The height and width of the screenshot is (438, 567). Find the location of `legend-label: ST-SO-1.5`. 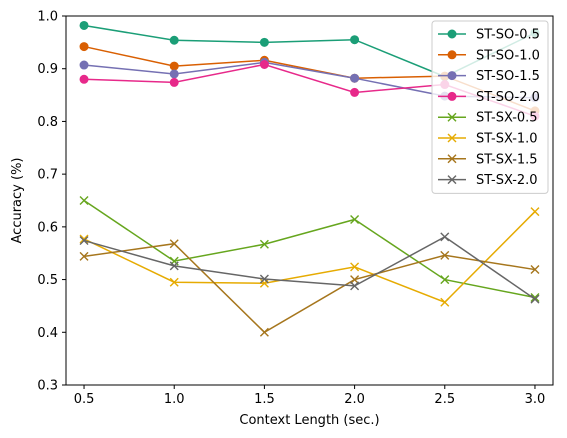

legend-label: ST-SO-1.5 is located at coordinates (508, 76).